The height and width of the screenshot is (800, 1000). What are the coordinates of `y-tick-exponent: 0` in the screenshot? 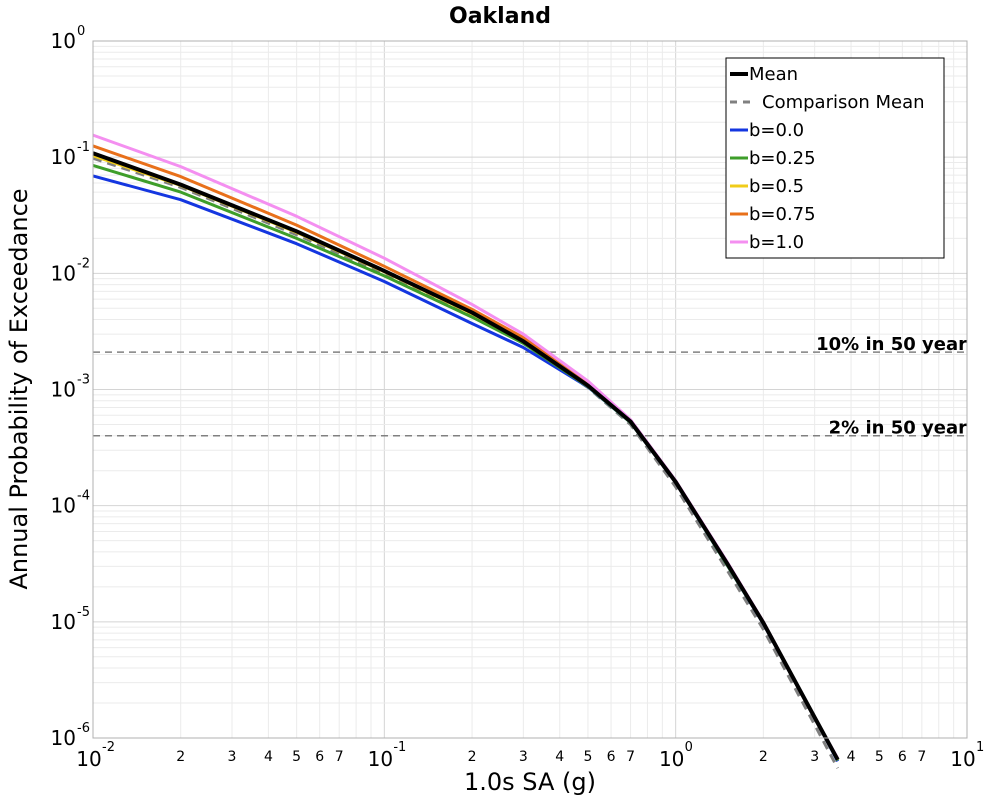 It's located at (81, 31).